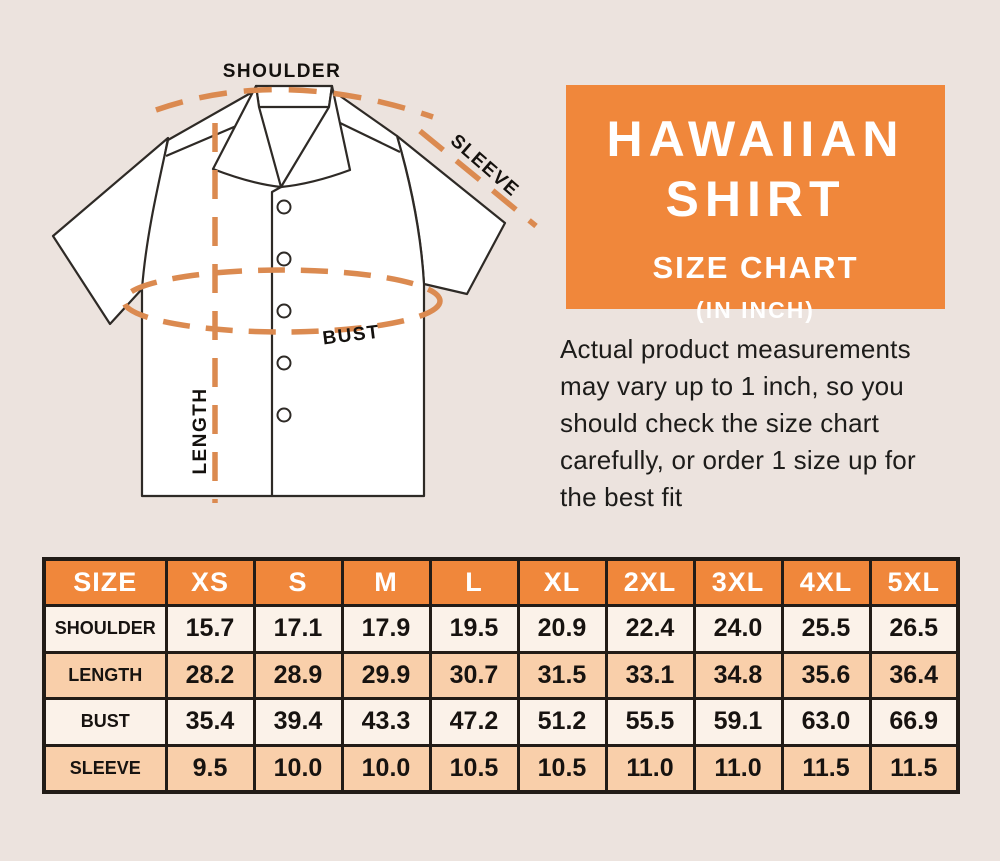 This screenshot has width=1000, height=861. Describe the element at coordinates (914, 629) in the screenshot. I see `value-cell: 26.5` at that location.